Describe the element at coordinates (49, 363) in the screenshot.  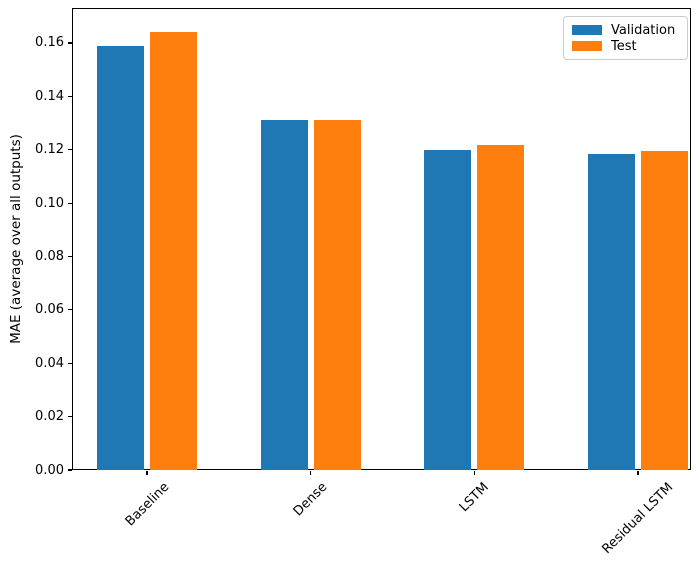
I see `y-tick-label: 0.04` at that location.